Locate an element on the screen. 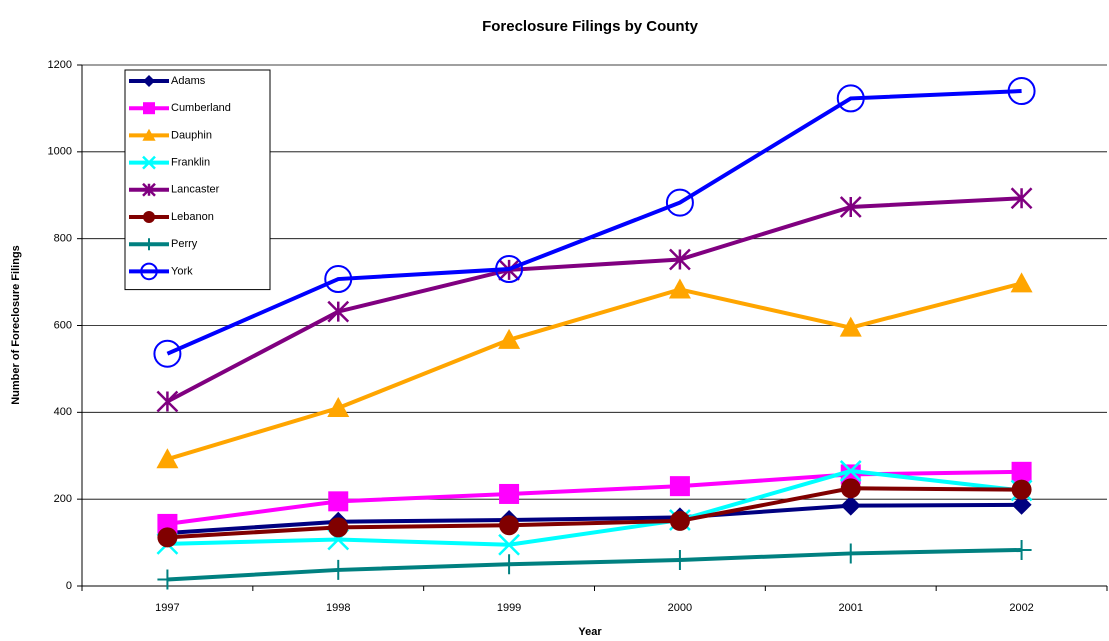 This screenshot has height=641, width=1109. y-tick-label: 200 is located at coordinates (63, 499).